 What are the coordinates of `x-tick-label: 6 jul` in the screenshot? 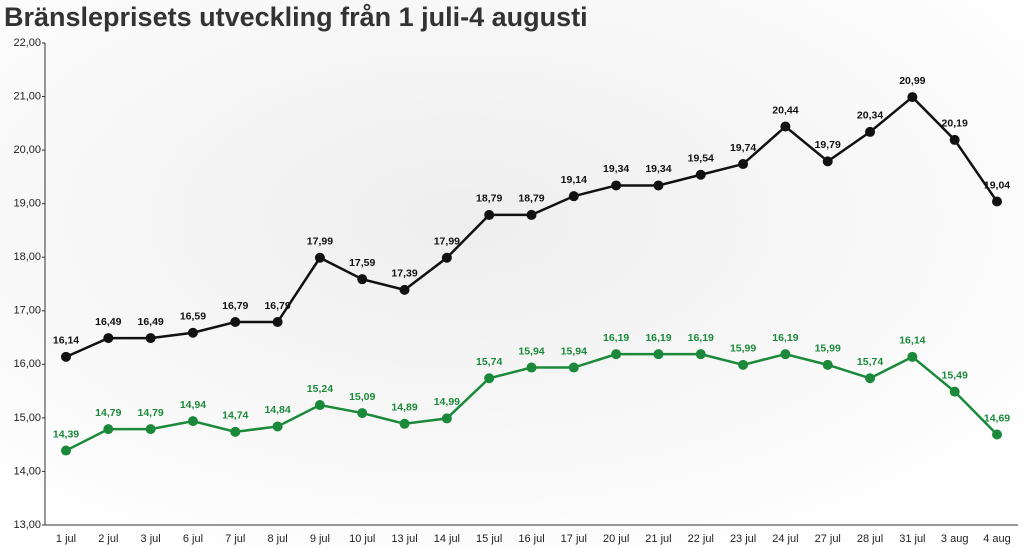 It's located at (193, 539).